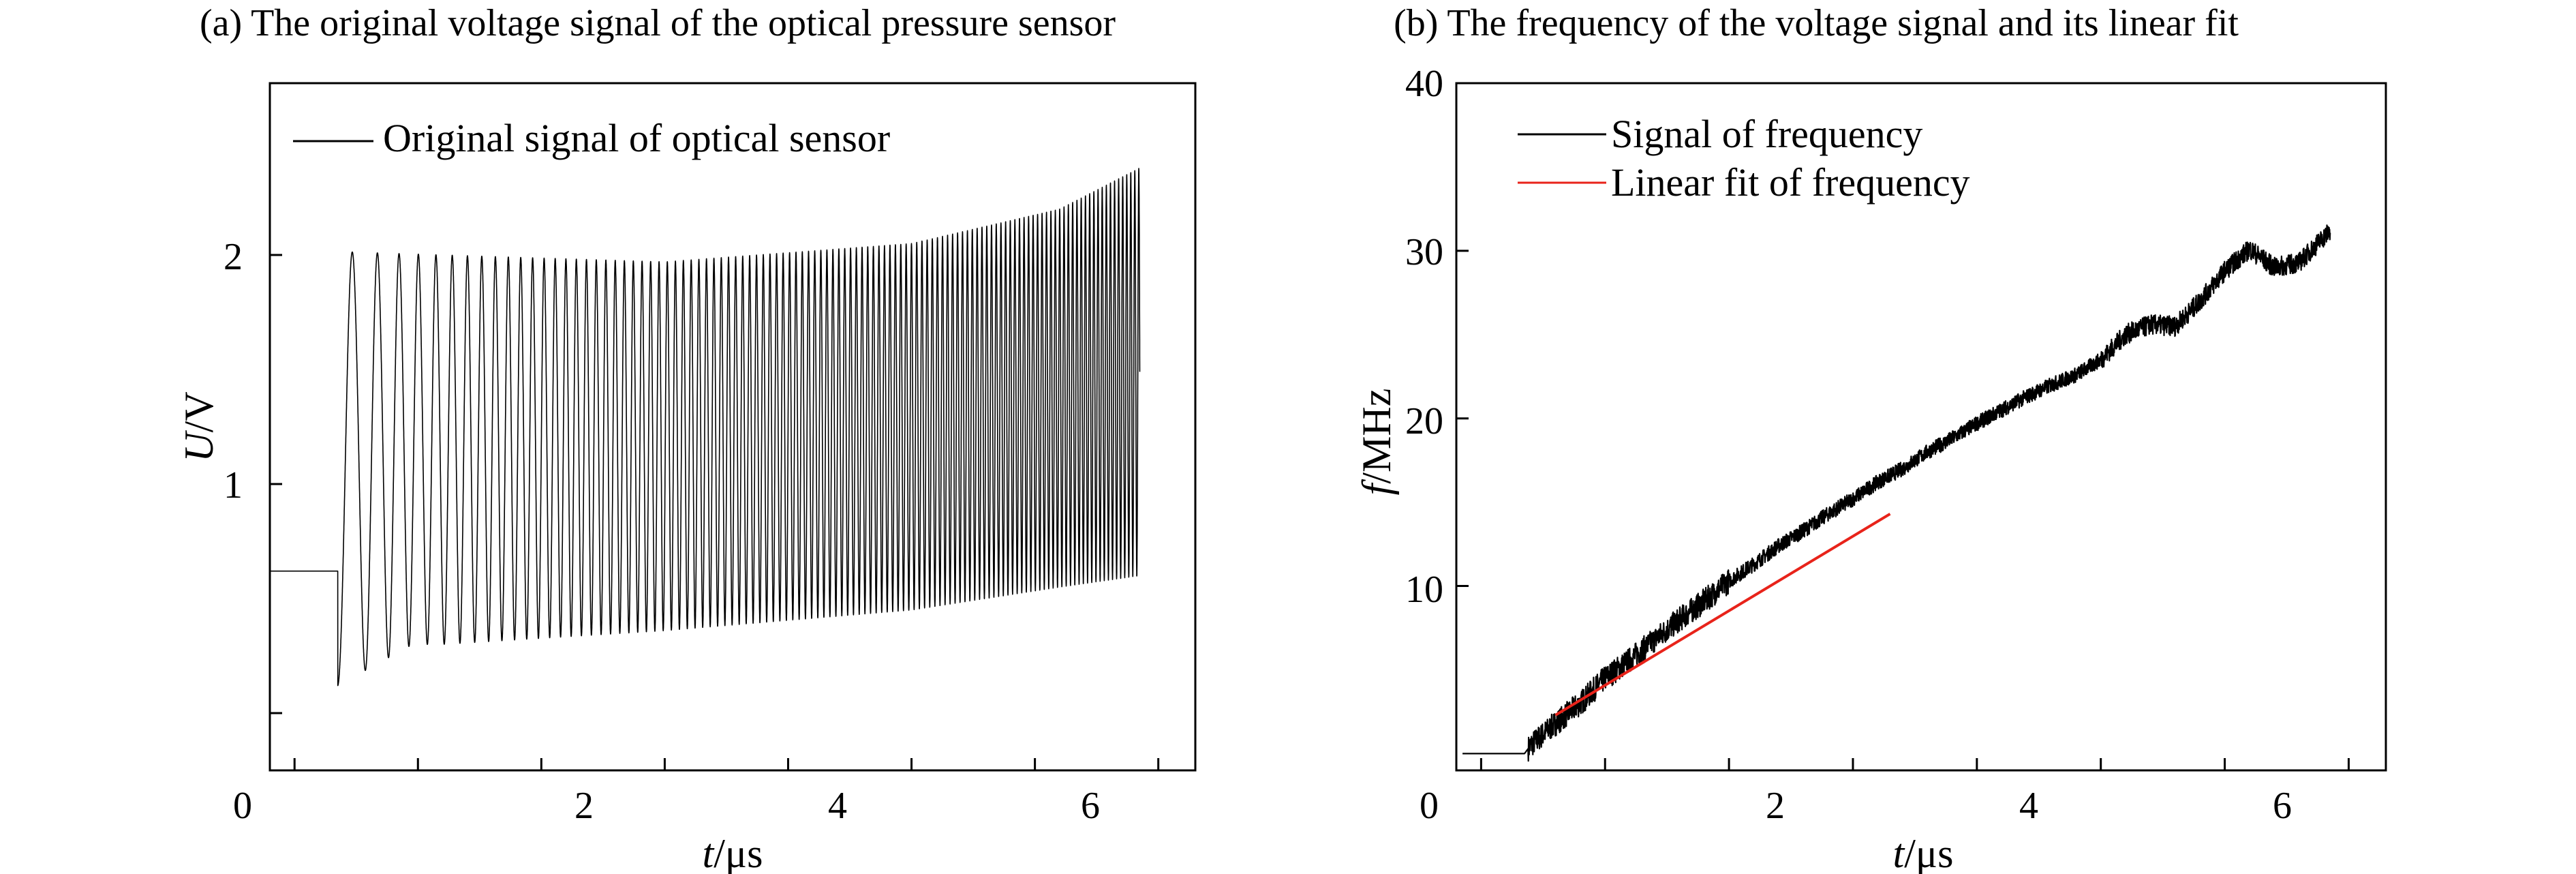 Image resolution: width=2576 pixels, height=874 pixels. What do you see at coordinates (1923, 852) in the screenshot?
I see `panel-b-x-axis-label: t/μs` at bounding box center [1923, 852].